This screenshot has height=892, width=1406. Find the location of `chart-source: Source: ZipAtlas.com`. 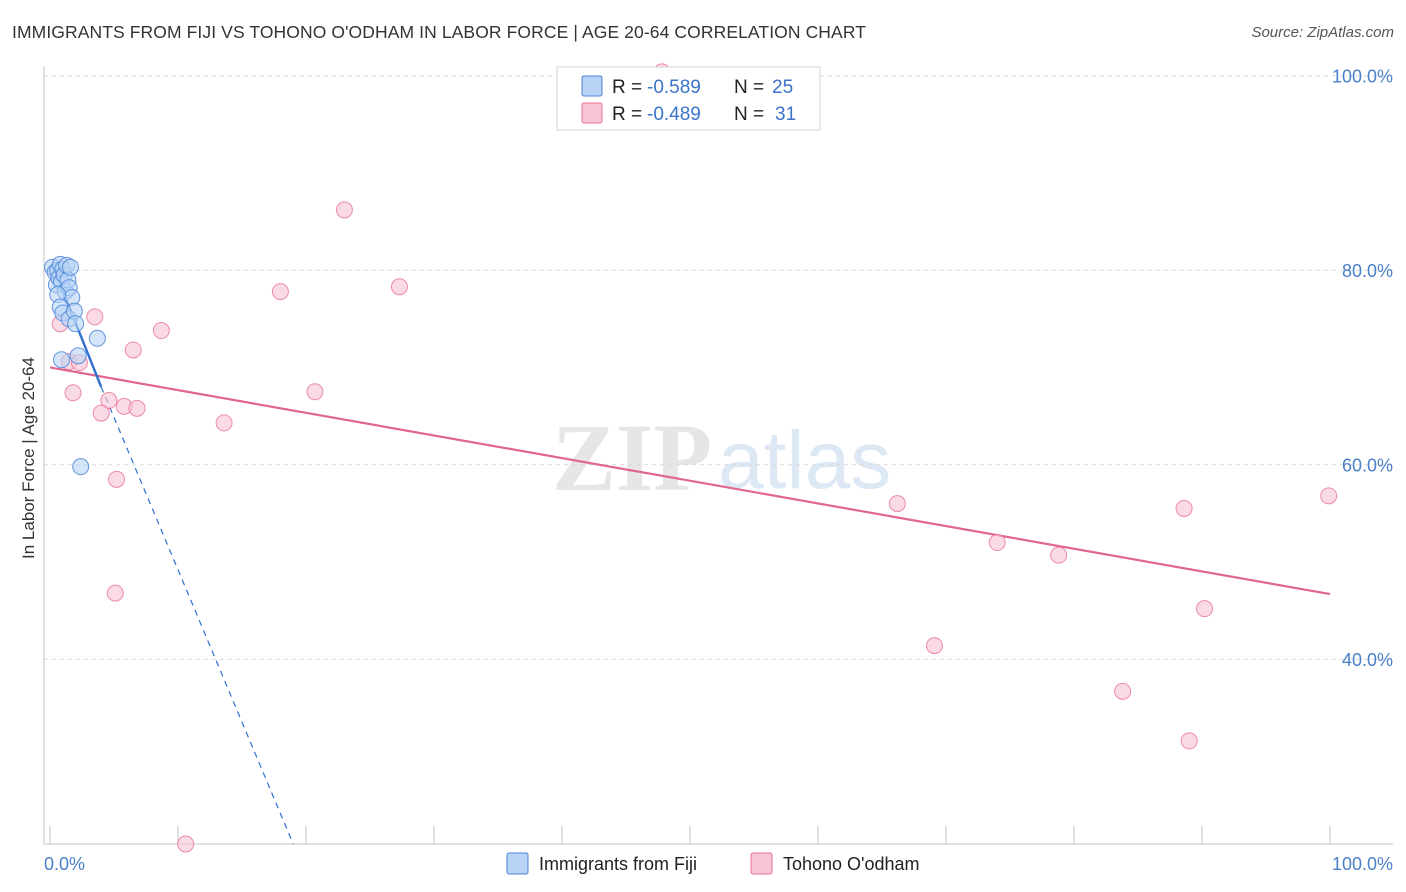

chart-source: Source: ZipAtlas.com is located at coordinates (1322, 32).